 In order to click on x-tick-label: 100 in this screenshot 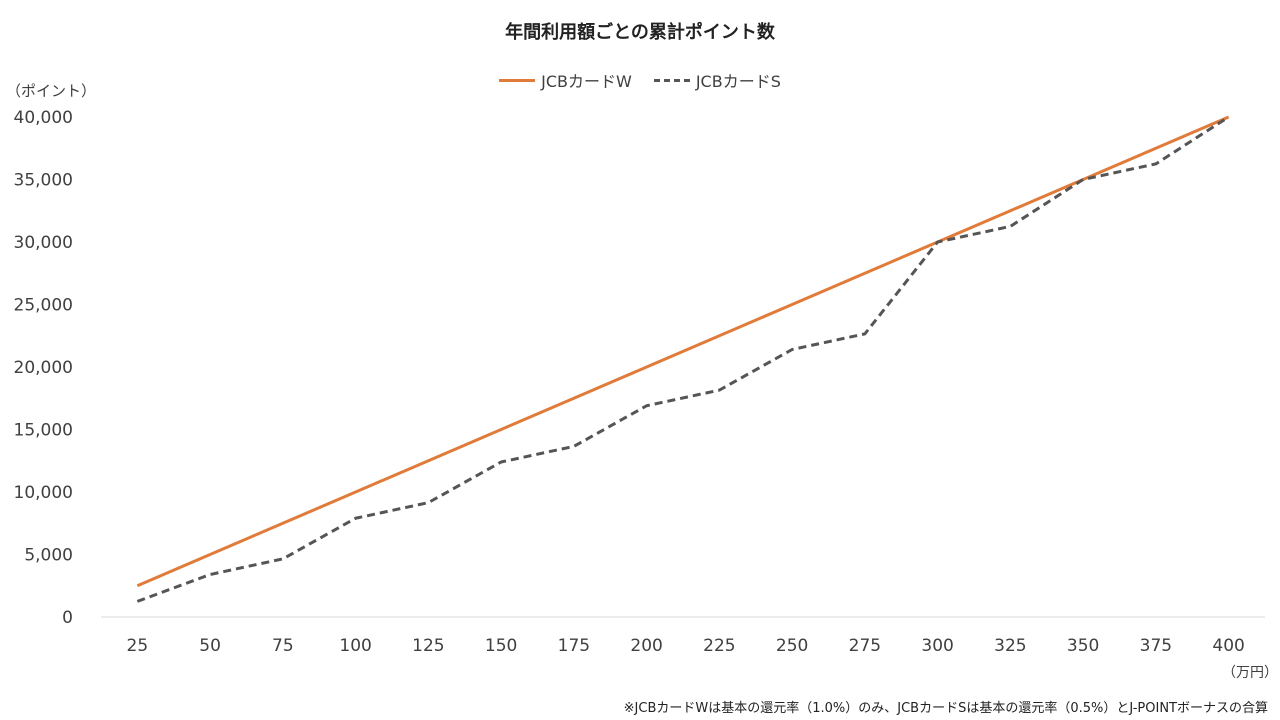, I will do `click(355, 646)`.